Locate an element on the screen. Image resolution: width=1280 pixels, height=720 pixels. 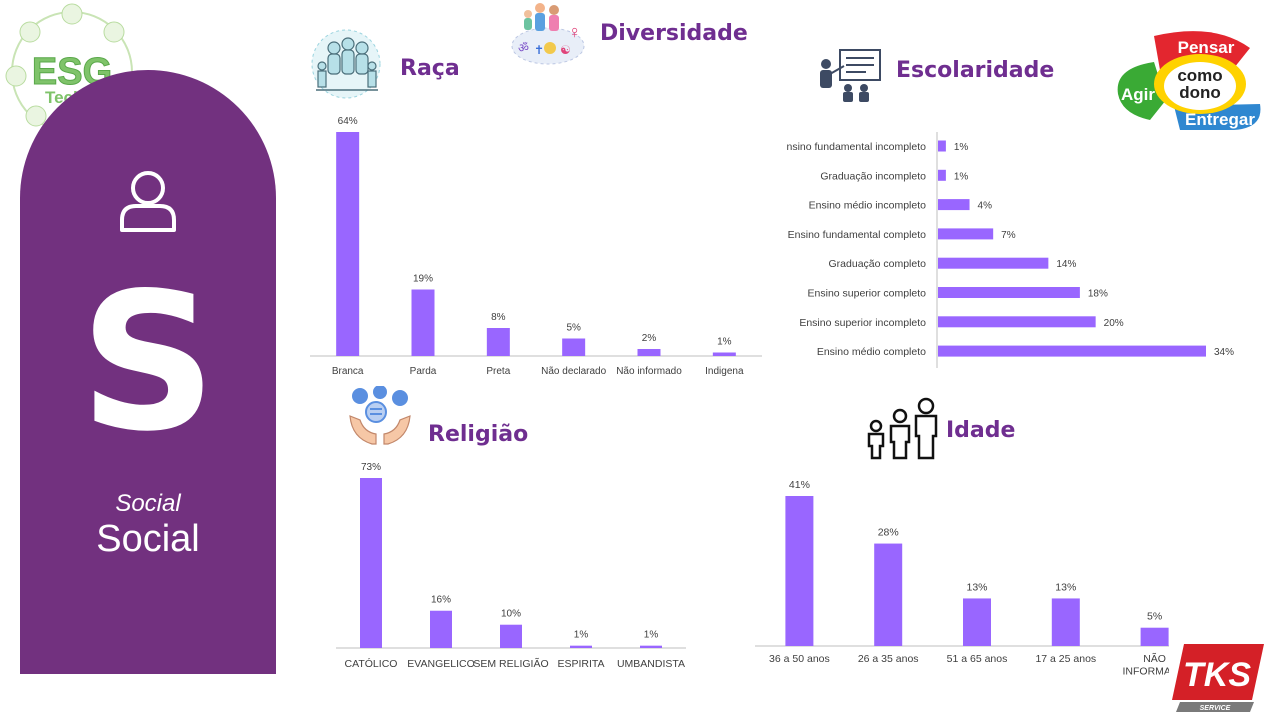
family-age-icon is located at coordinates (902, 428).